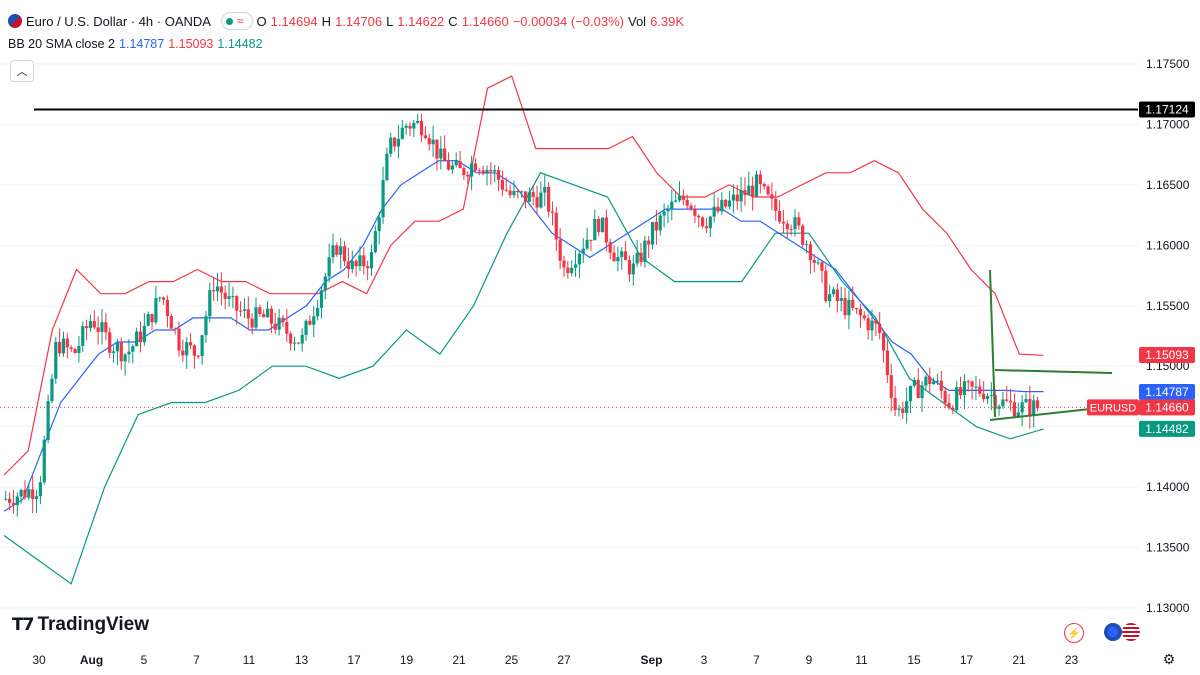  Describe the element at coordinates (568, 21) in the screenshot. I see `change-value: −0.00034 (−0.03%)` at that location.